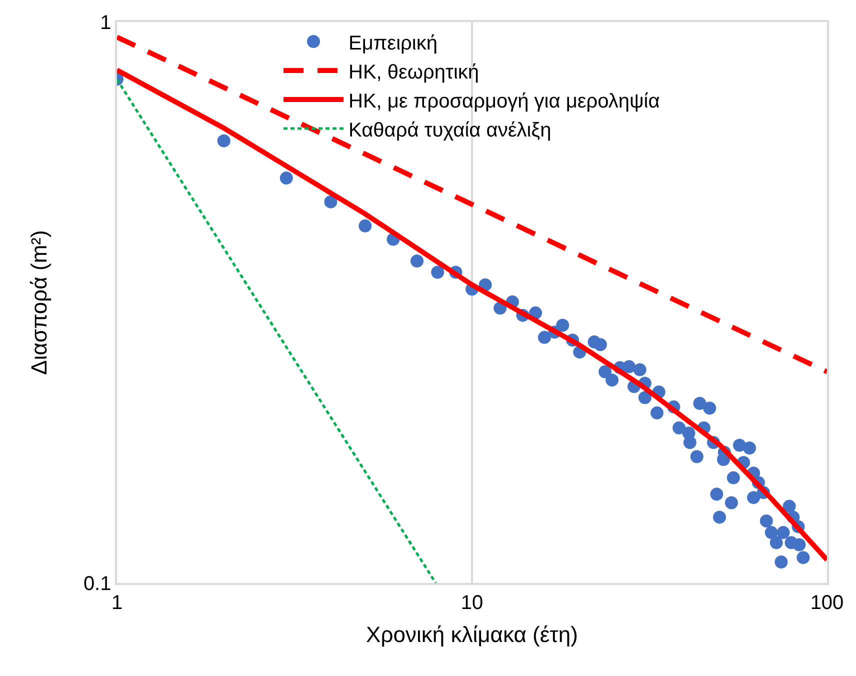 The width and height of the screenshot is (856, 676). Describe the element at coordinates (827, 603) in the screenshot. I see `x-tick-label: 100` at that location.